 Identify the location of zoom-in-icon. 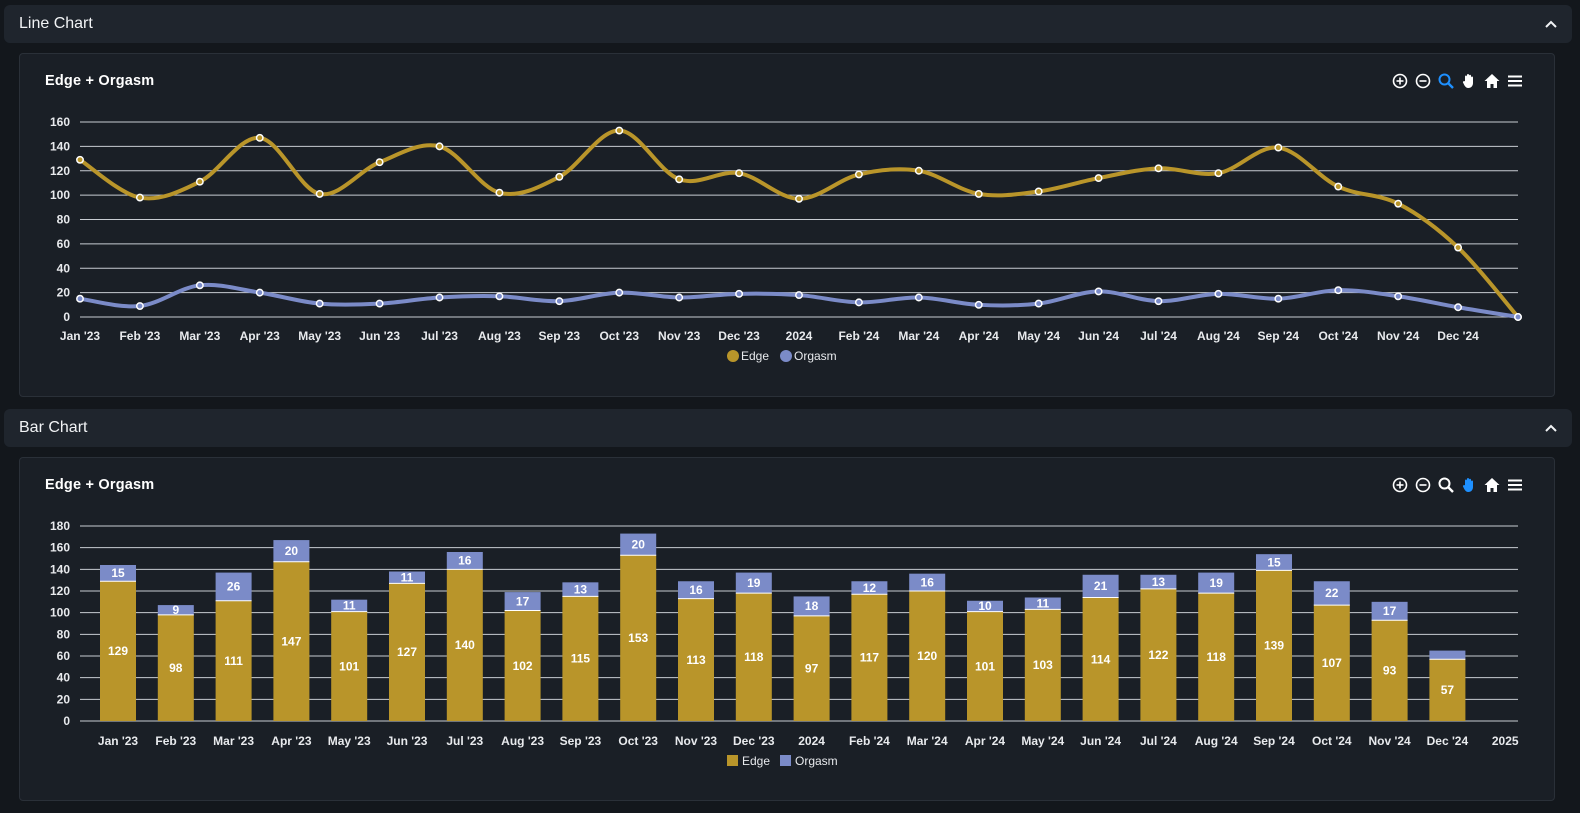
(1399, 81).